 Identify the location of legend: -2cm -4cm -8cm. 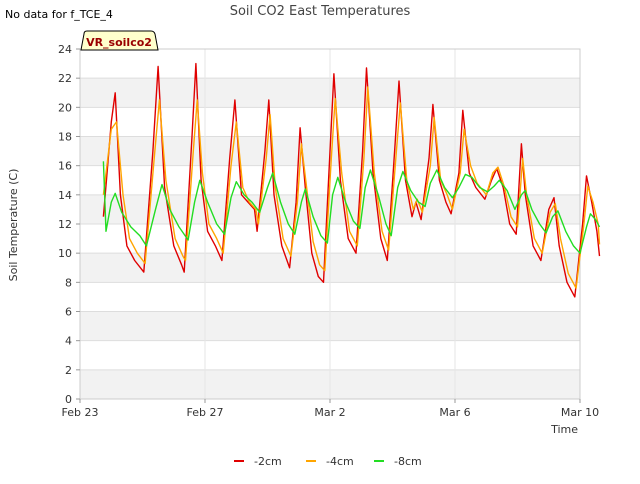
(328, 461).